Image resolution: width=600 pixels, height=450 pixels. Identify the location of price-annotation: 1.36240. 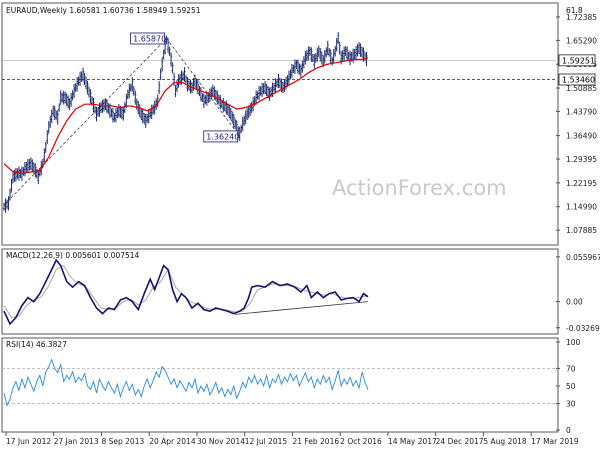
(221, 136).